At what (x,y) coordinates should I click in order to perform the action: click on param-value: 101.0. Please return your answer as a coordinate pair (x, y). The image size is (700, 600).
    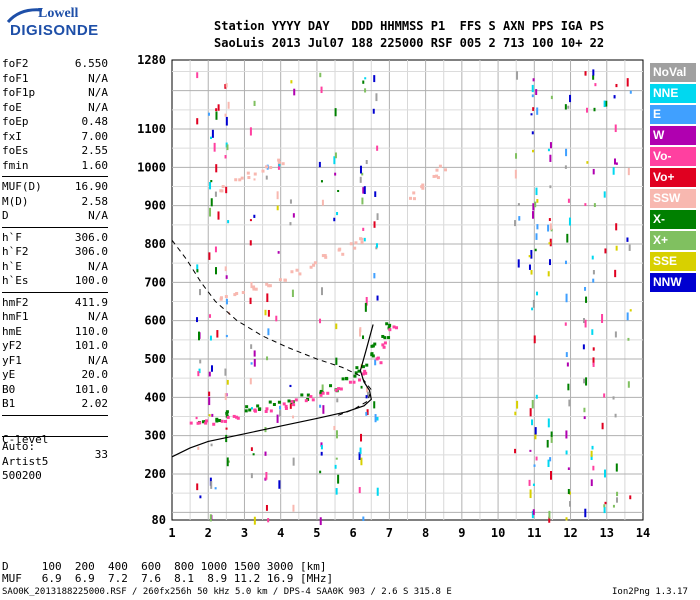
    Looking at the image, I should click on (91, 345).